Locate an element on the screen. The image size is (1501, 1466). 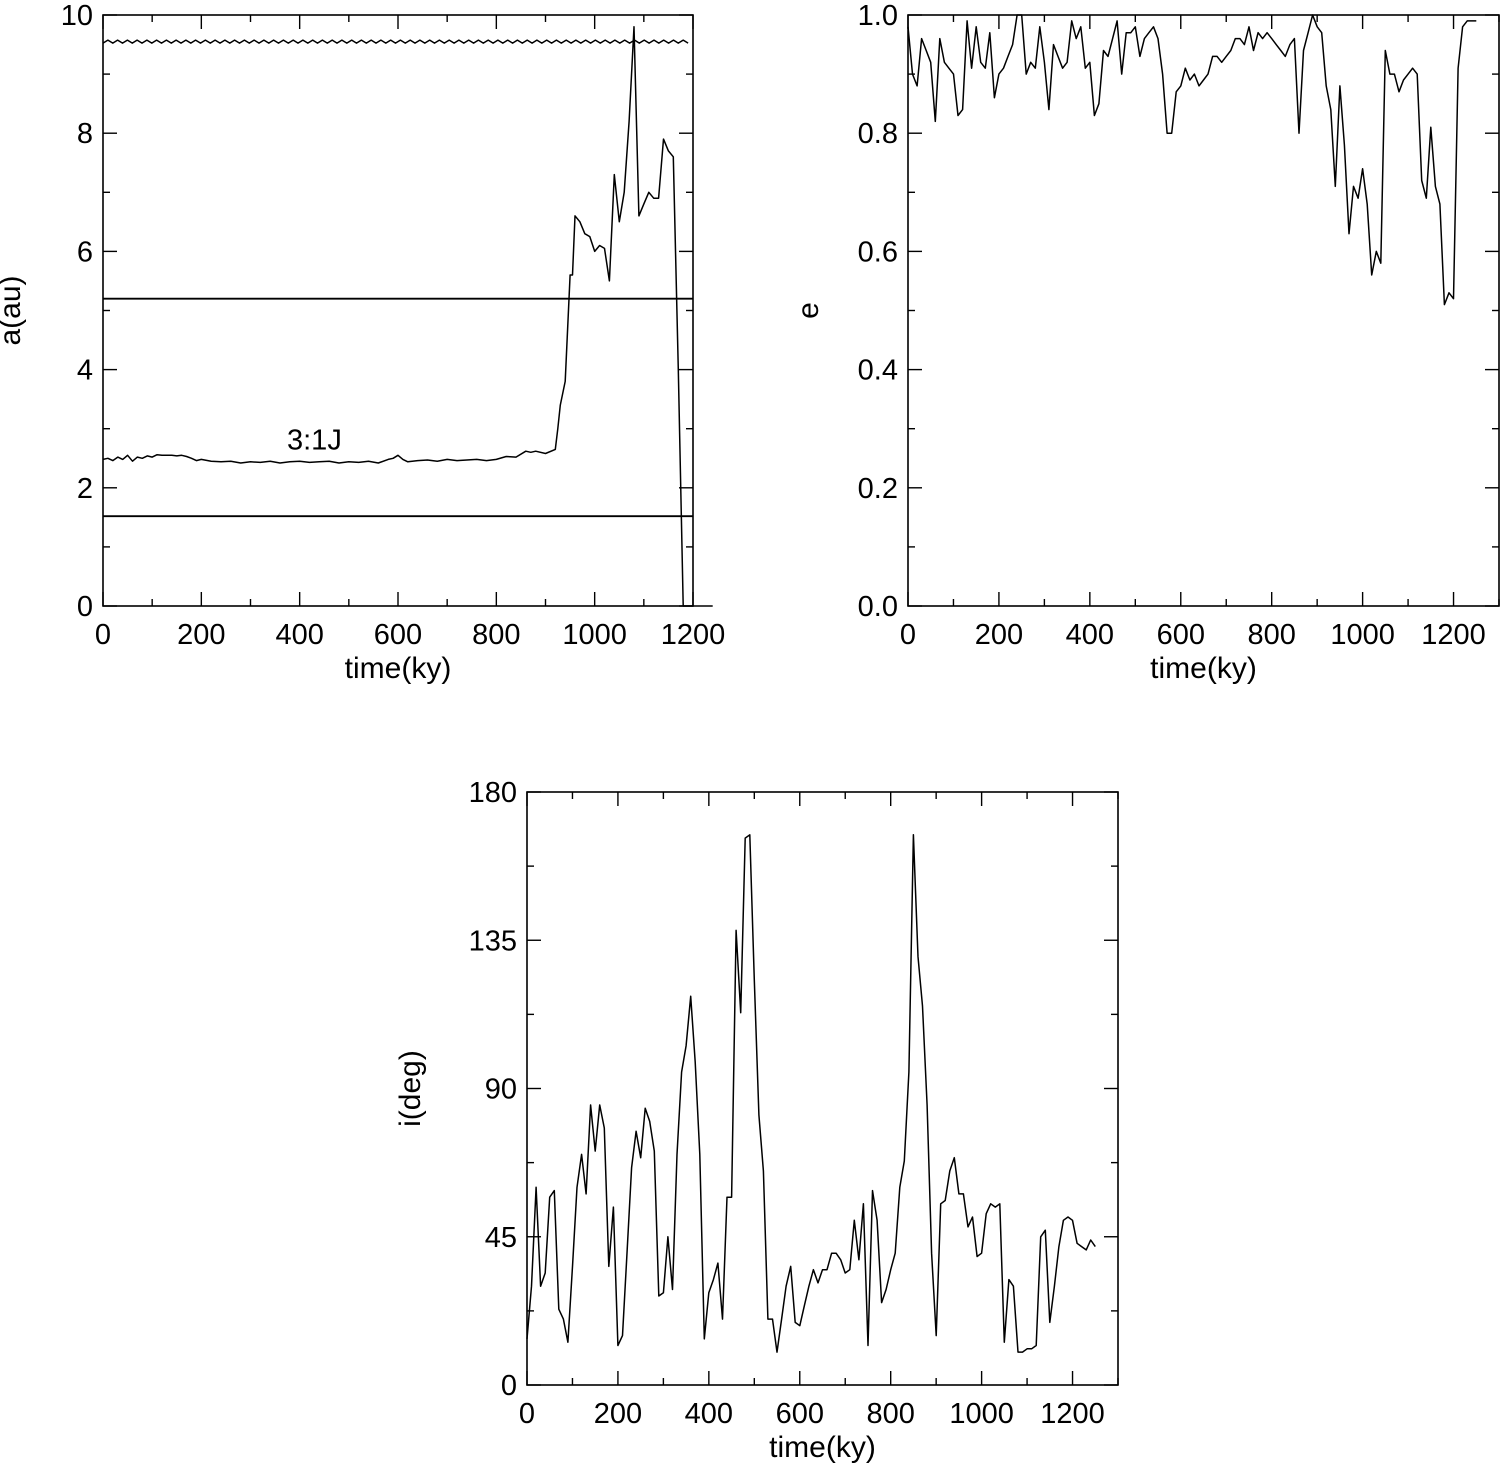
y-tick-label: 0.6 is located at coordinates (878, 252).